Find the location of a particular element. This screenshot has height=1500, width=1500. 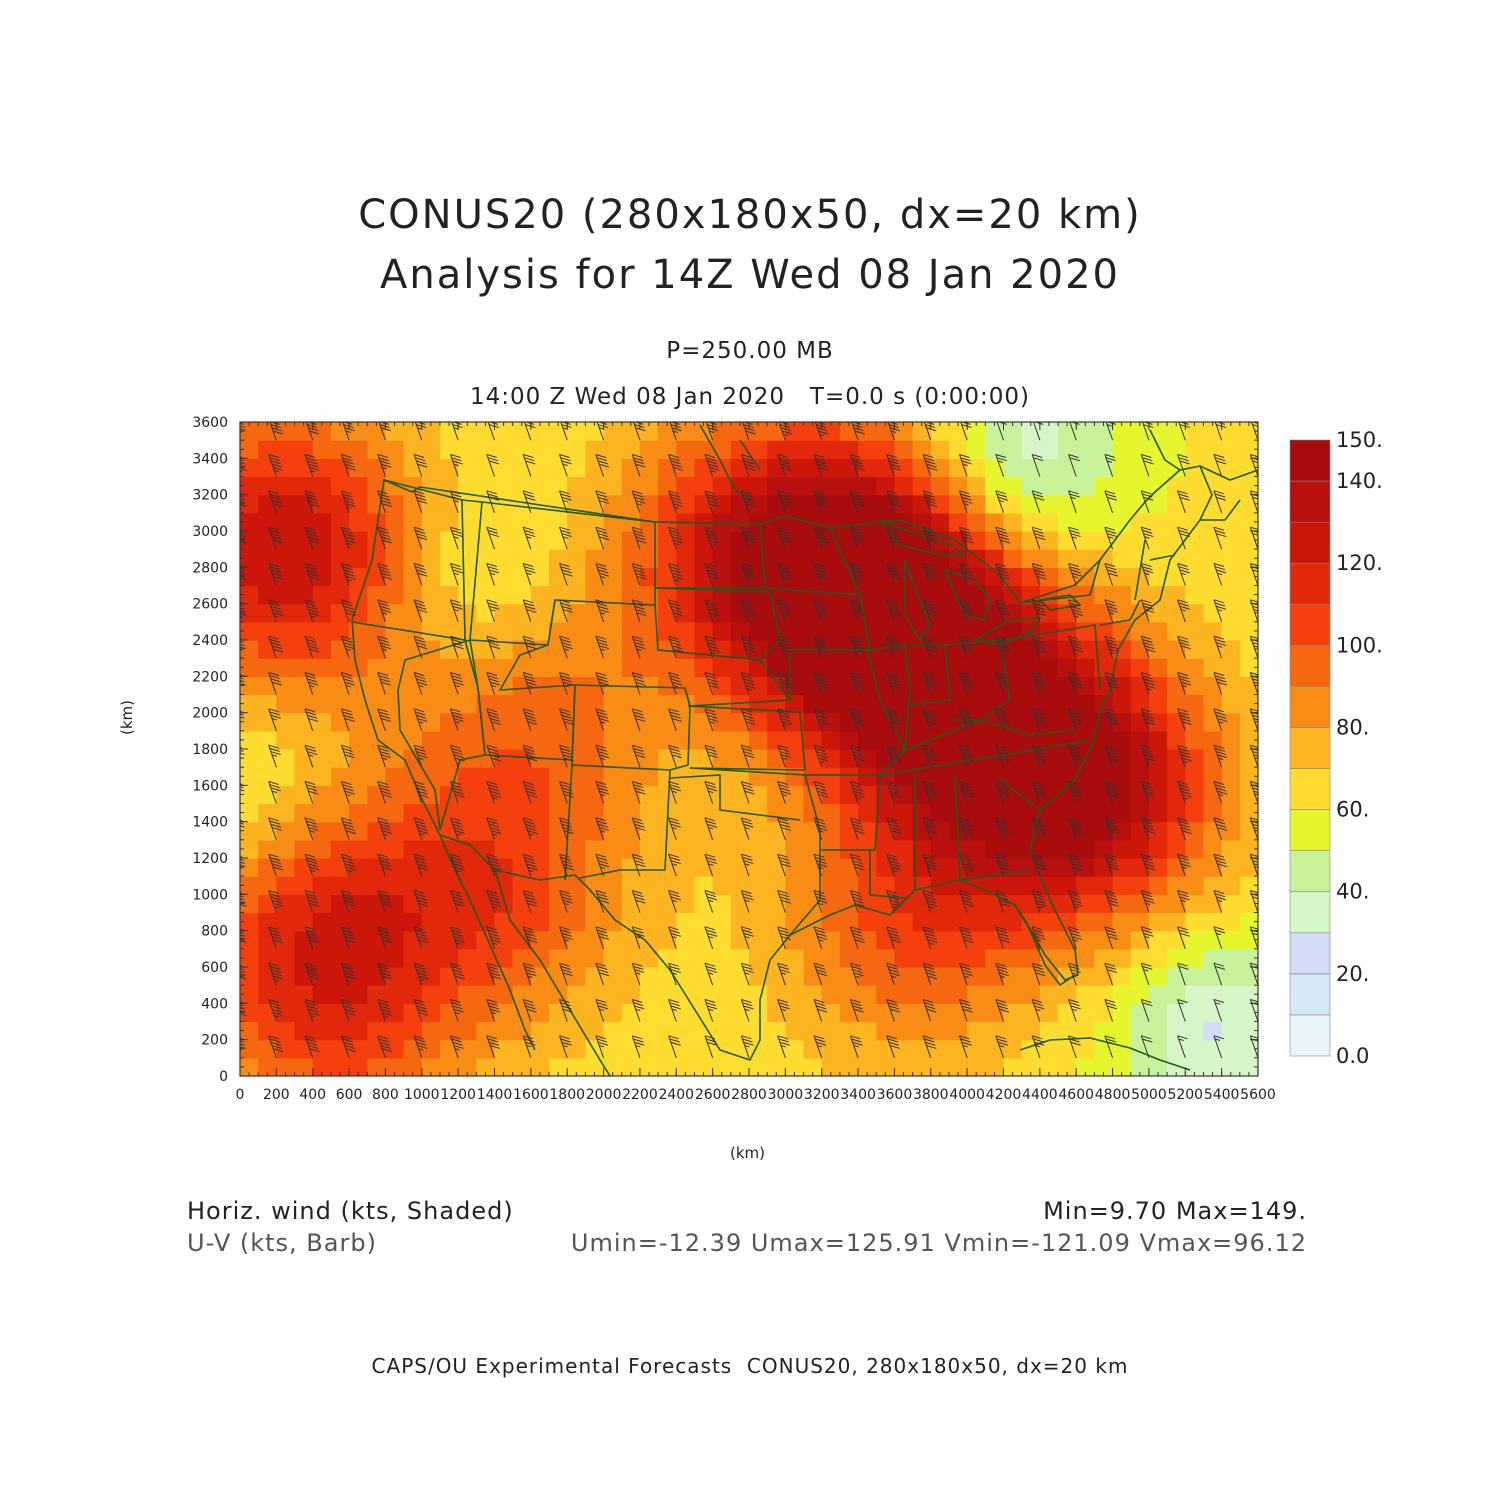

x-tick-label: 5600 is located at coordinates (1258, 1095).